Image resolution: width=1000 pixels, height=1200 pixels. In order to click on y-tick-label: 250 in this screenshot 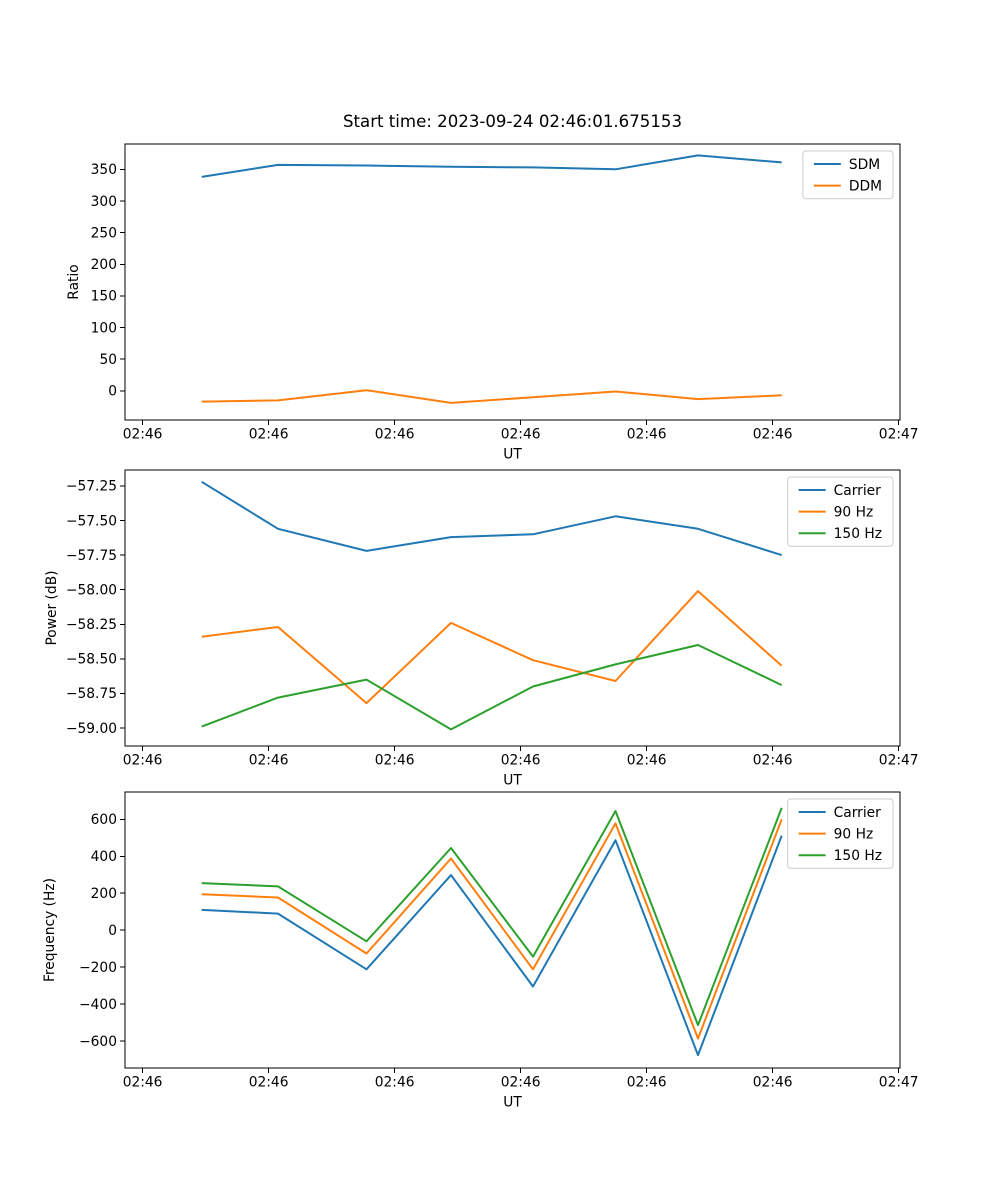, I will do `click(104, 233)`.